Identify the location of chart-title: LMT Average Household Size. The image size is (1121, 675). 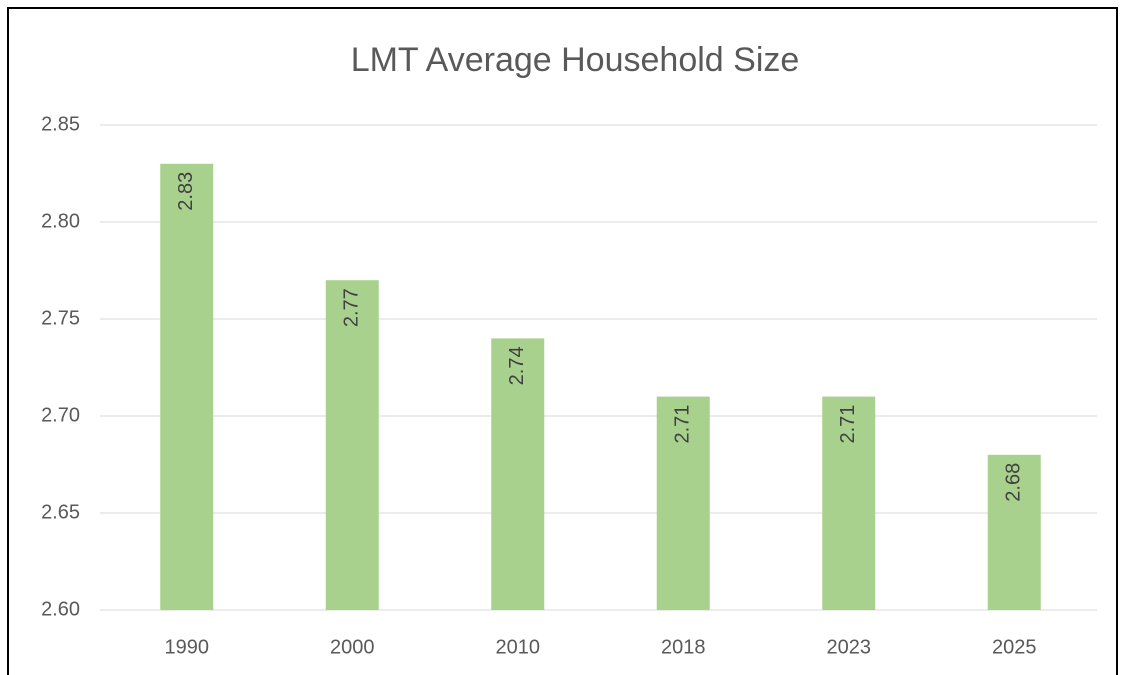
(575, 60).